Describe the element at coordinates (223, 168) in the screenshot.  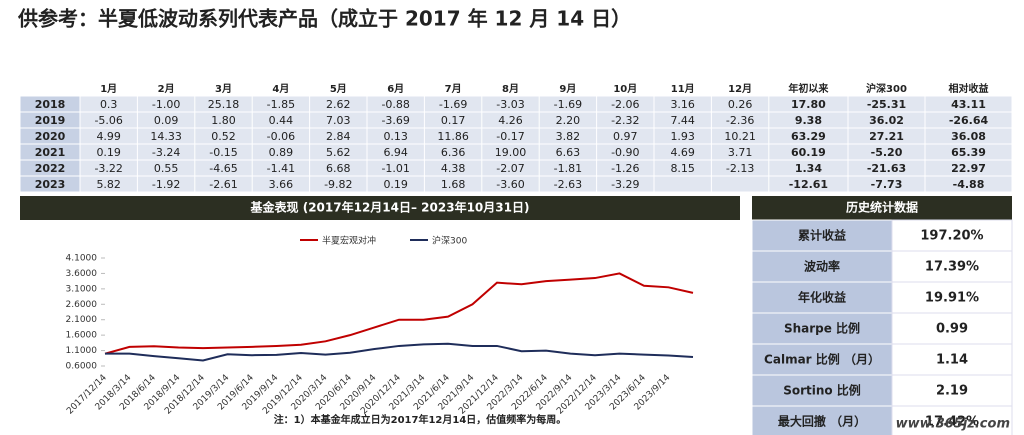
I see `table-cell: -4.65` at that location.